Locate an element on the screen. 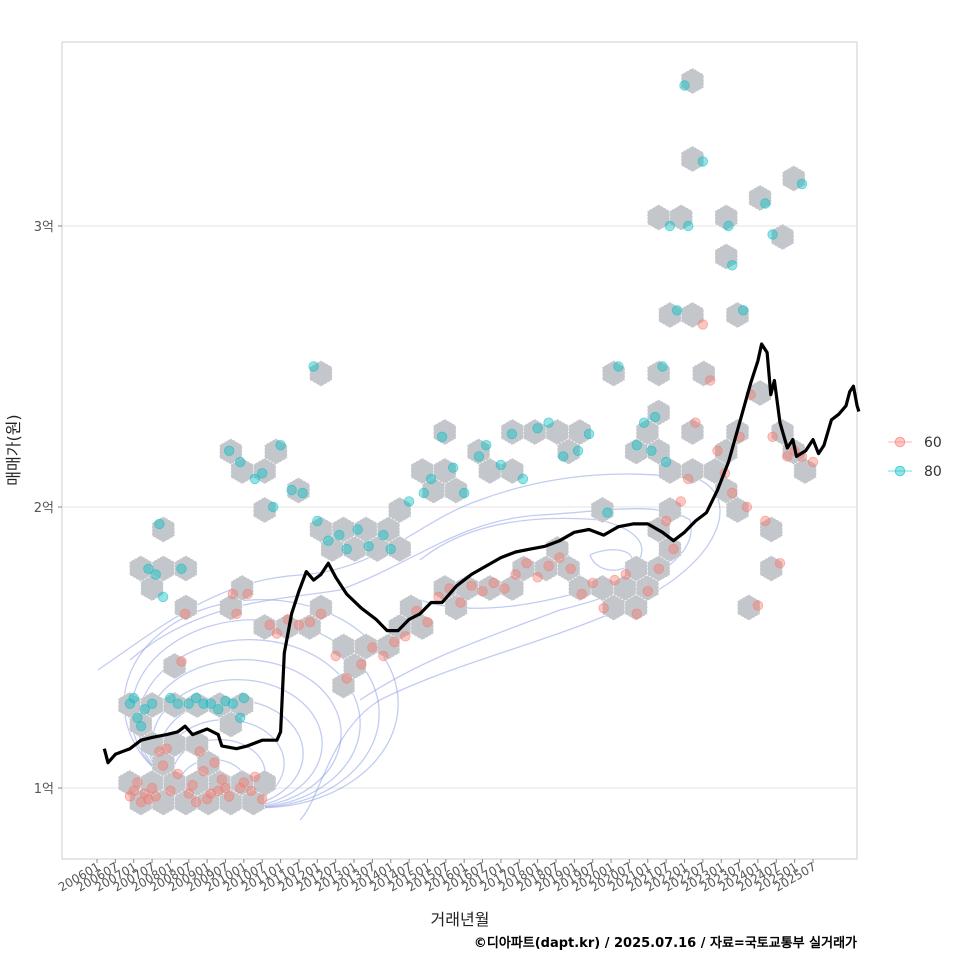 Image resolution: width=960 pixels, height=960 pixels. legend-label: 80 is located at coordinates (933, 472).